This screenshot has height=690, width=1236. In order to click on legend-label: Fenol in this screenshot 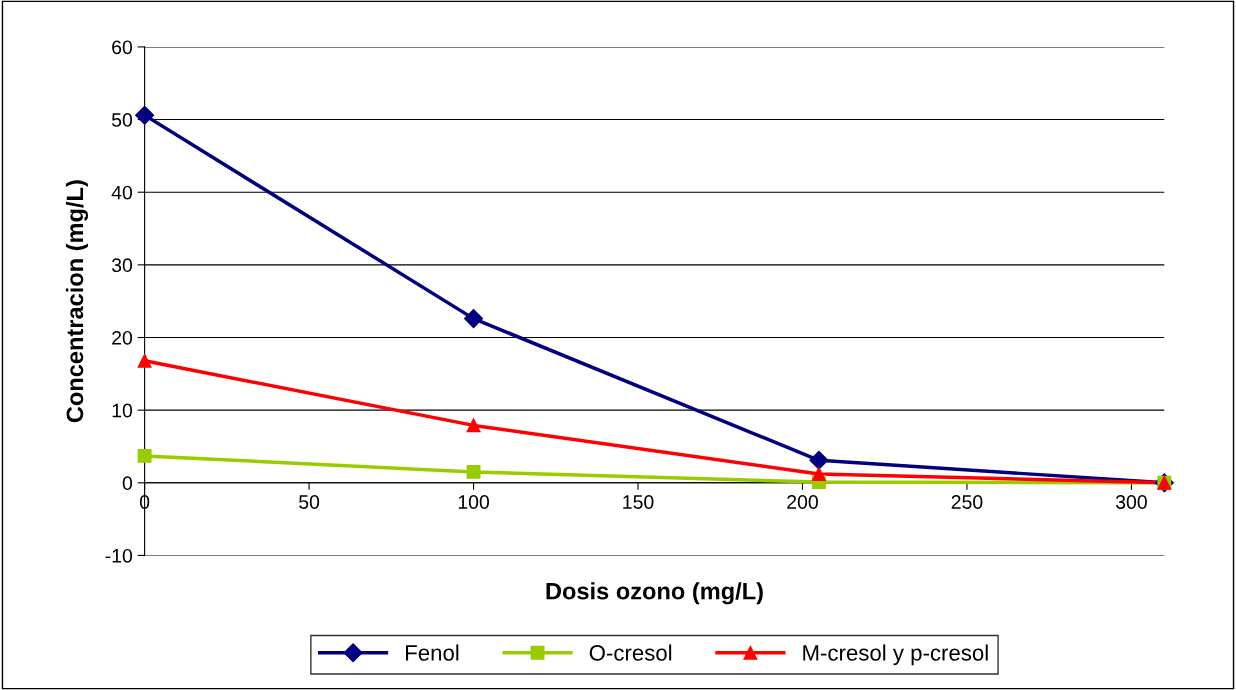, I will do `click(432, 652)`.